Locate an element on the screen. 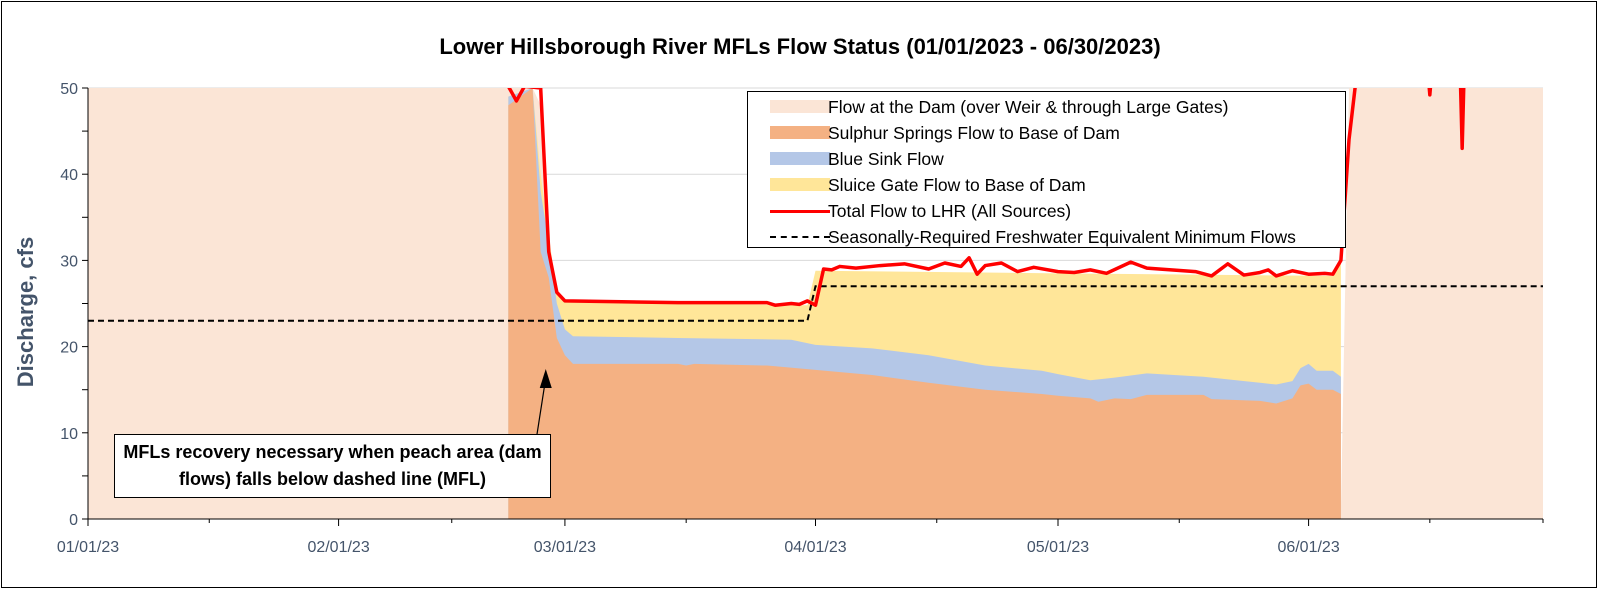 Image resolution: width=1600 pixels, height=591 pixels. y-tick-label: 0 is located at coordinates (73, 520).